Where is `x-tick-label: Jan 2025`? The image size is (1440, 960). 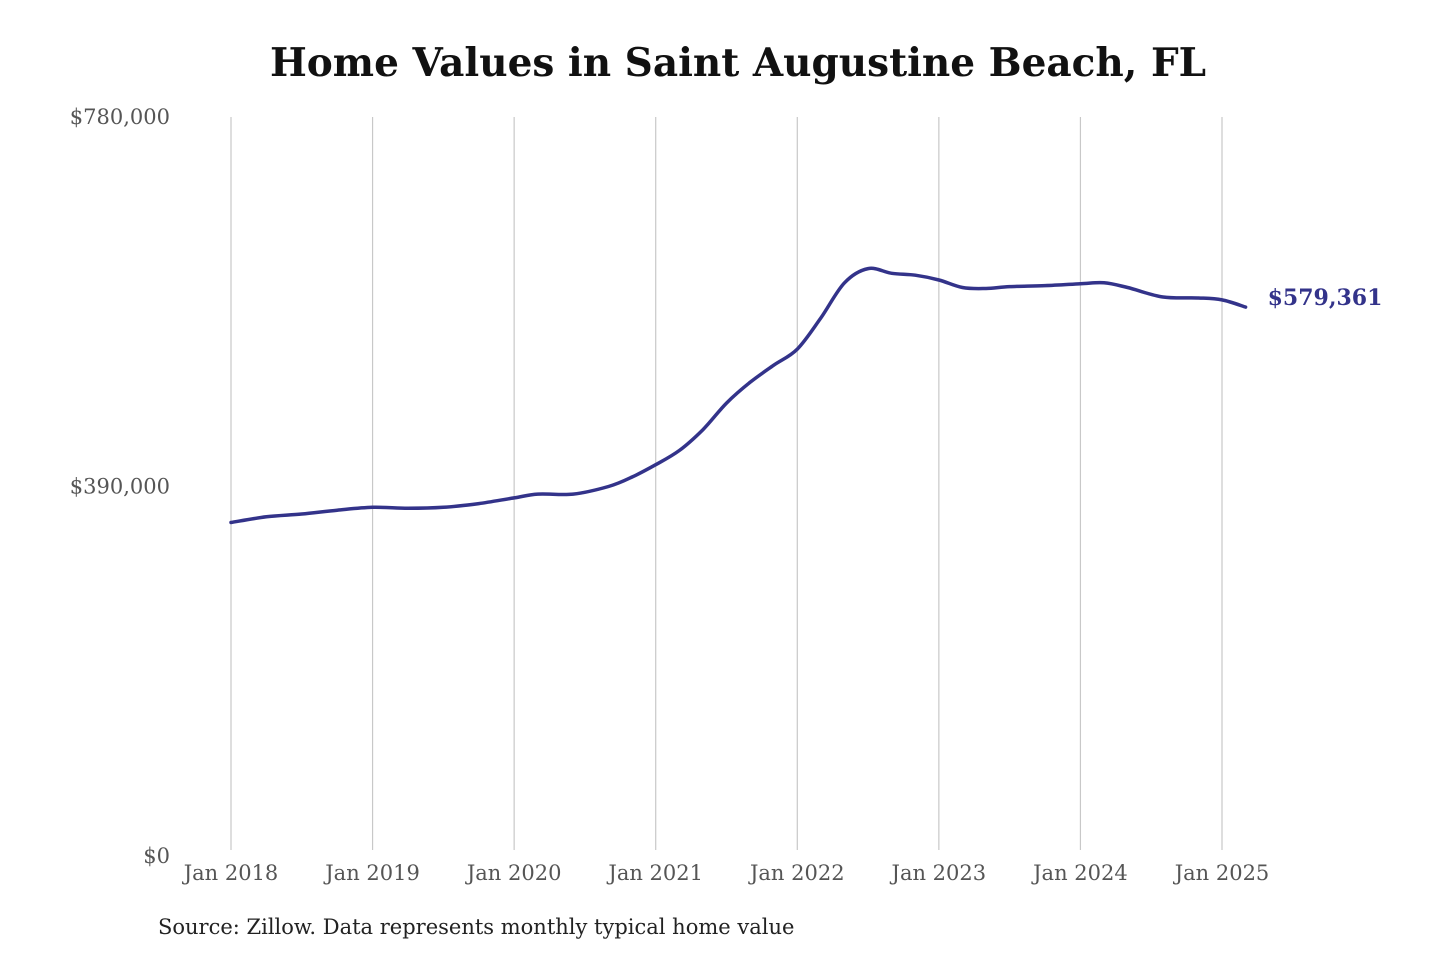
x-tick-label: Jan 2025 is located at coordinates (1221, 873).